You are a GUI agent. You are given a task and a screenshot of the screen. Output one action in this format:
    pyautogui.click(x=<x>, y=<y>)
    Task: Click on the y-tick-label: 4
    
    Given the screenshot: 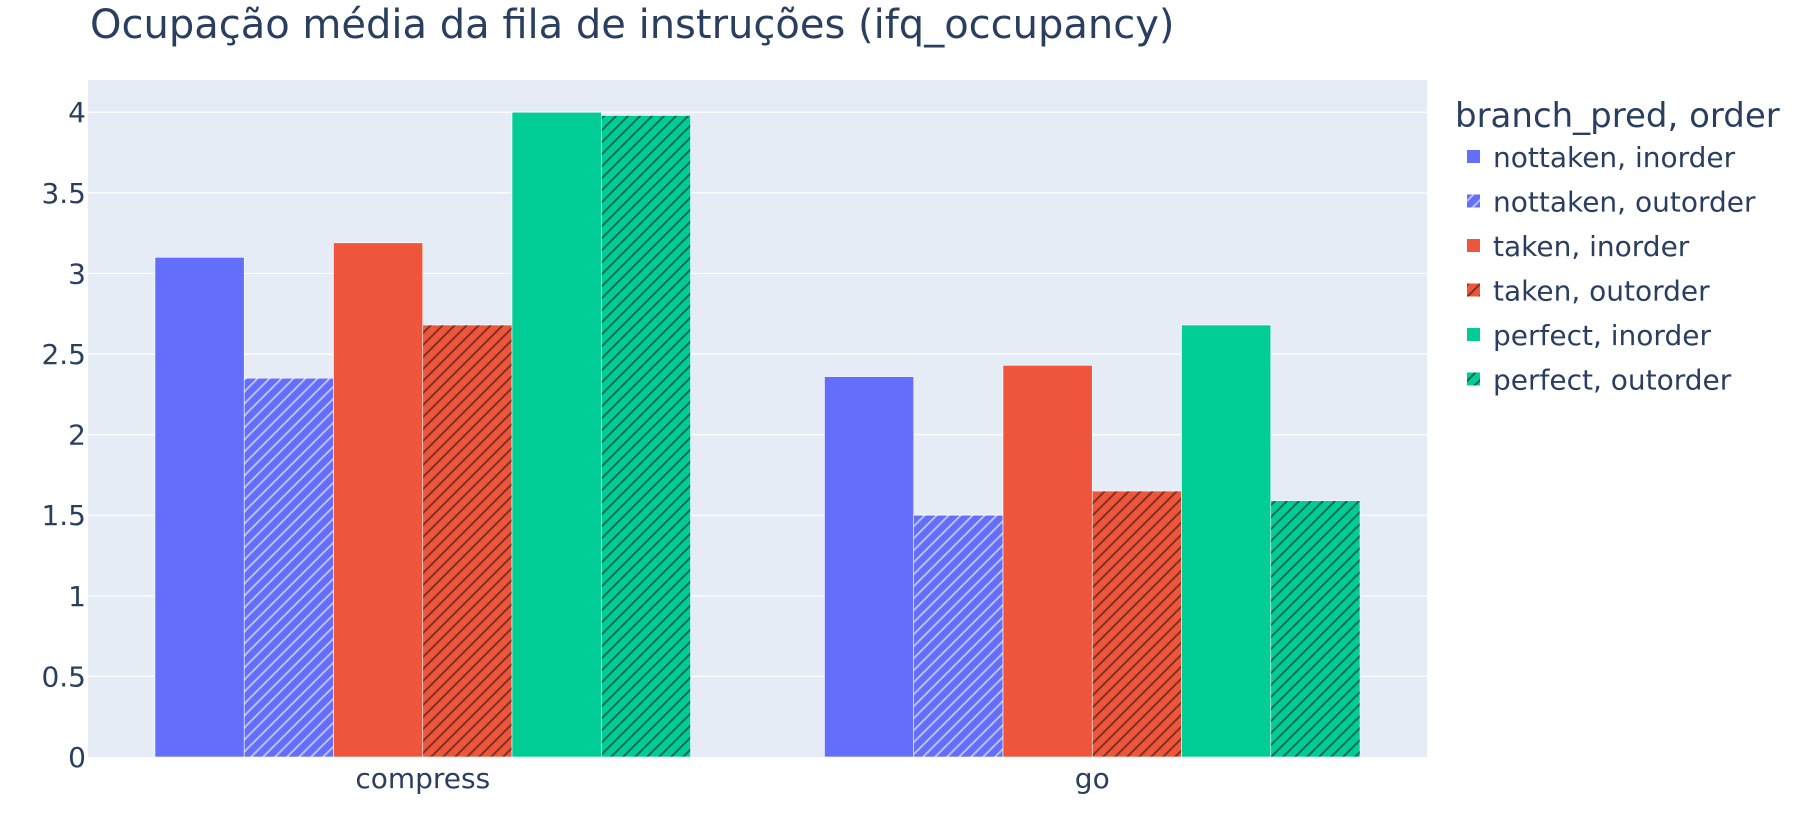 What is the action you would take?
    pyautogui.click(x=77, y=112)
    